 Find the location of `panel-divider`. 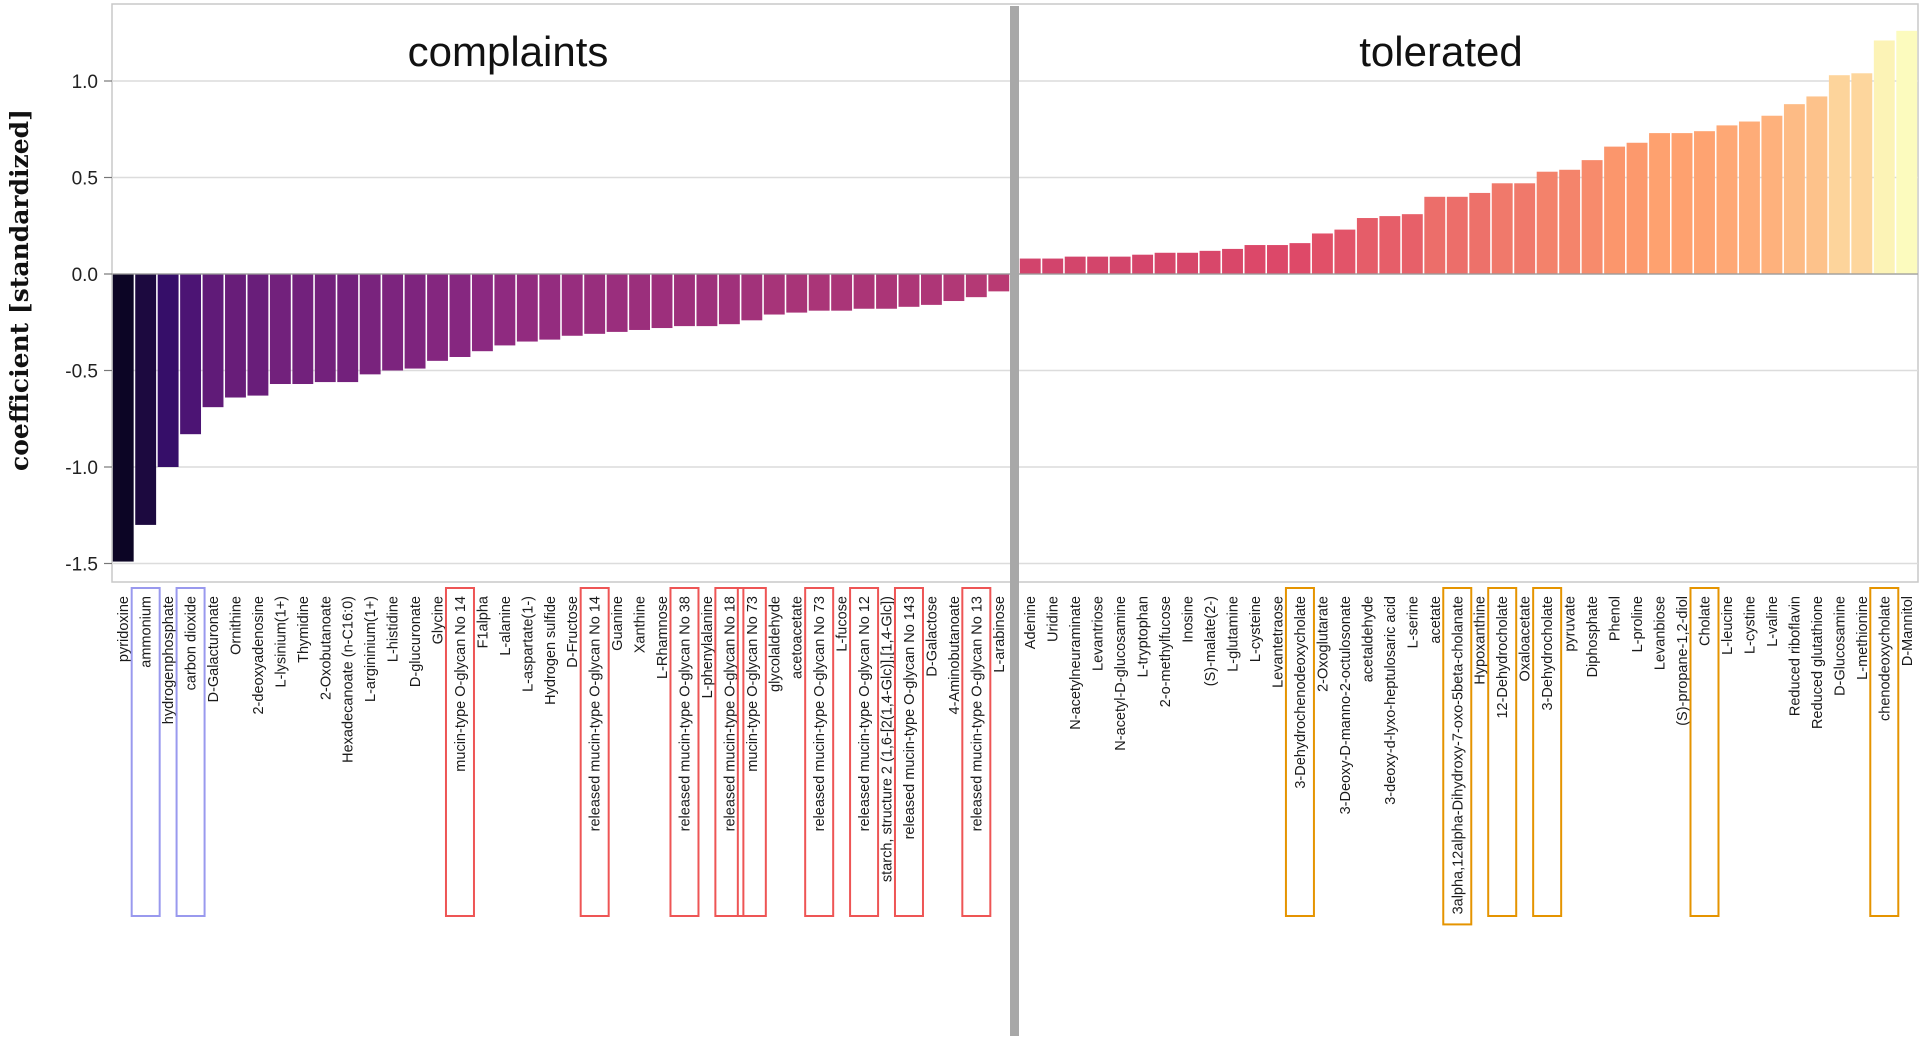

panel-divider is located at coordinates (1014, 521).